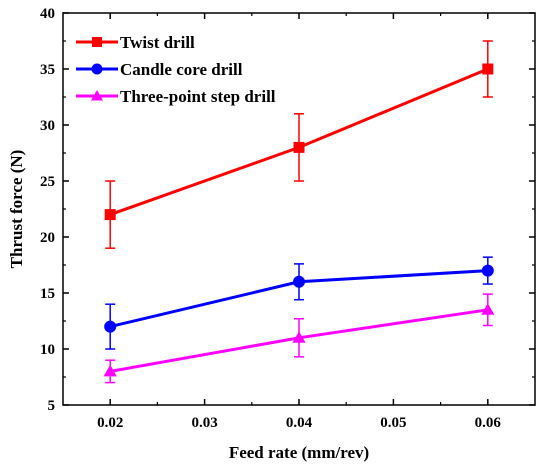 The width and height of the screenshot is (550, 467). What do you see at coordinates (47, 294) in the screenshot?
I see `y-tick-label: 15` at bounding box center [47, 294].